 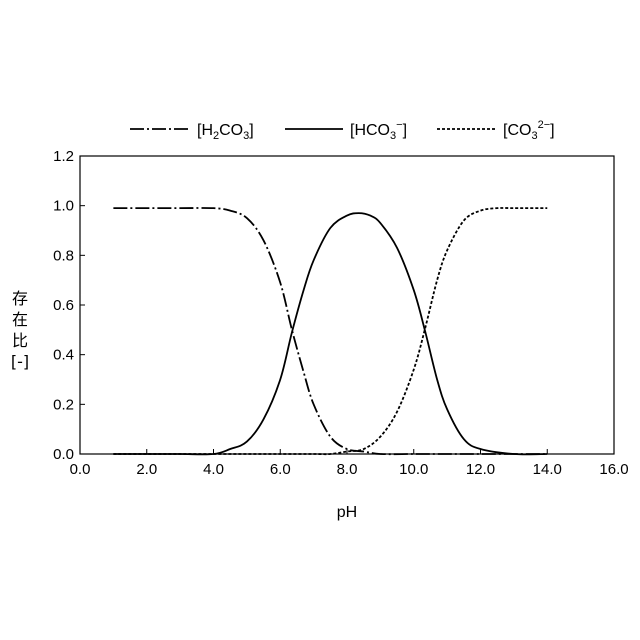 I want to click on legend-label-1: [H2CO3], so click(x=225, y=132).